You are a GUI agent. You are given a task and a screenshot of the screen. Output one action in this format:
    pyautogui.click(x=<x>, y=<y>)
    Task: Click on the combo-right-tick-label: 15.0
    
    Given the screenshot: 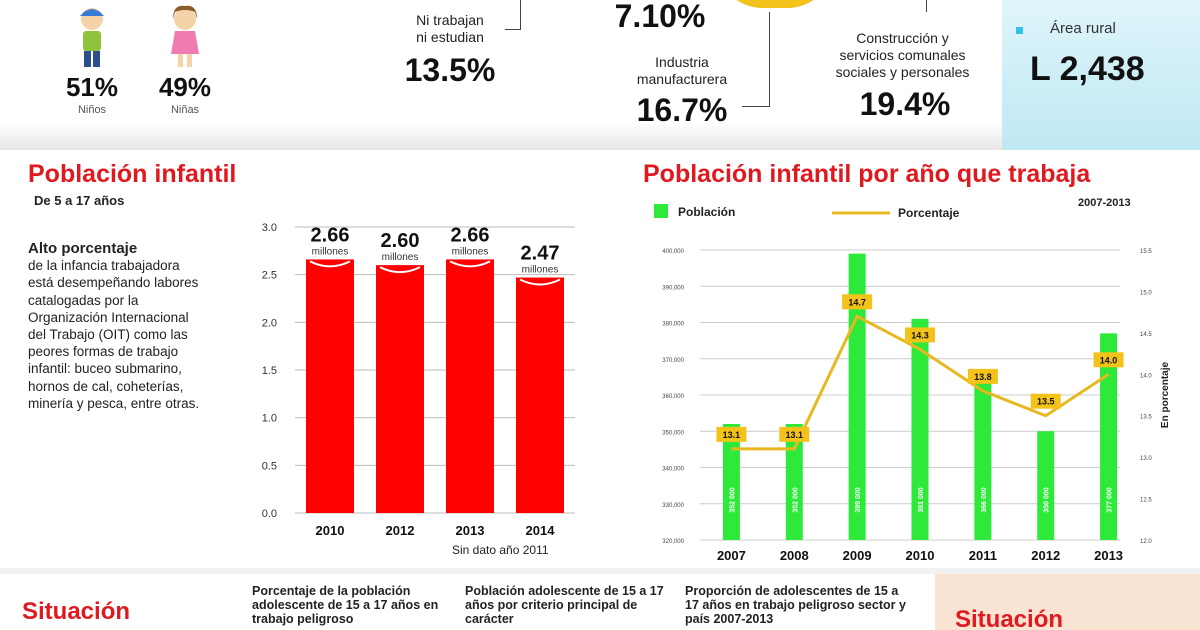 What is the action you would take?
    pyautogui.click(x=1146, y=293)
    